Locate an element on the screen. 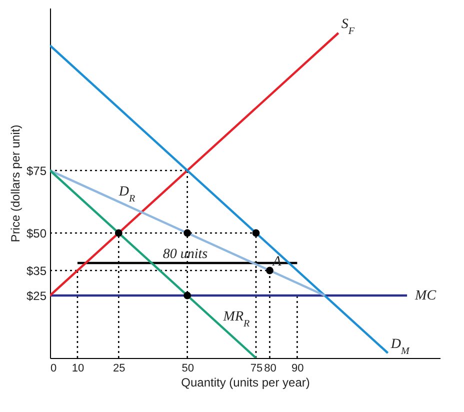 Image resolution: width=464 pixels, height=412 pixels. y-tick-label: $35 is located at coordinates (36, 271).